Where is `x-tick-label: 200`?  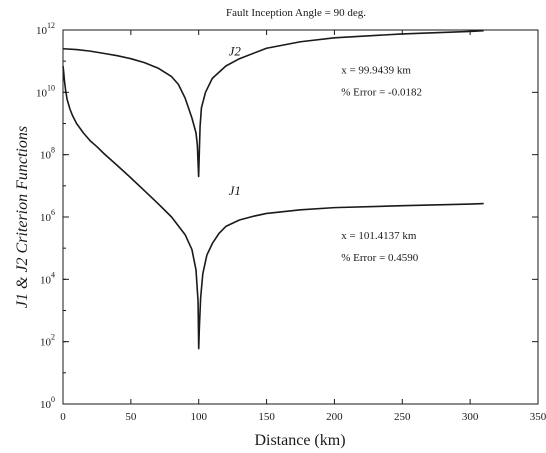 x-tick-label: 200 is located at coordinates (334, 417).